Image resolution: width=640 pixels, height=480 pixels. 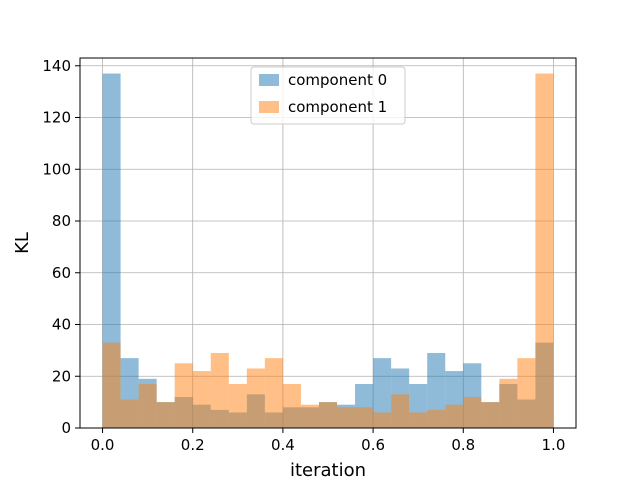 What do you see at coordinates (56, 66) in the screenshot?
I see `y-tick-label: 140` at bounding box center [56, 66].